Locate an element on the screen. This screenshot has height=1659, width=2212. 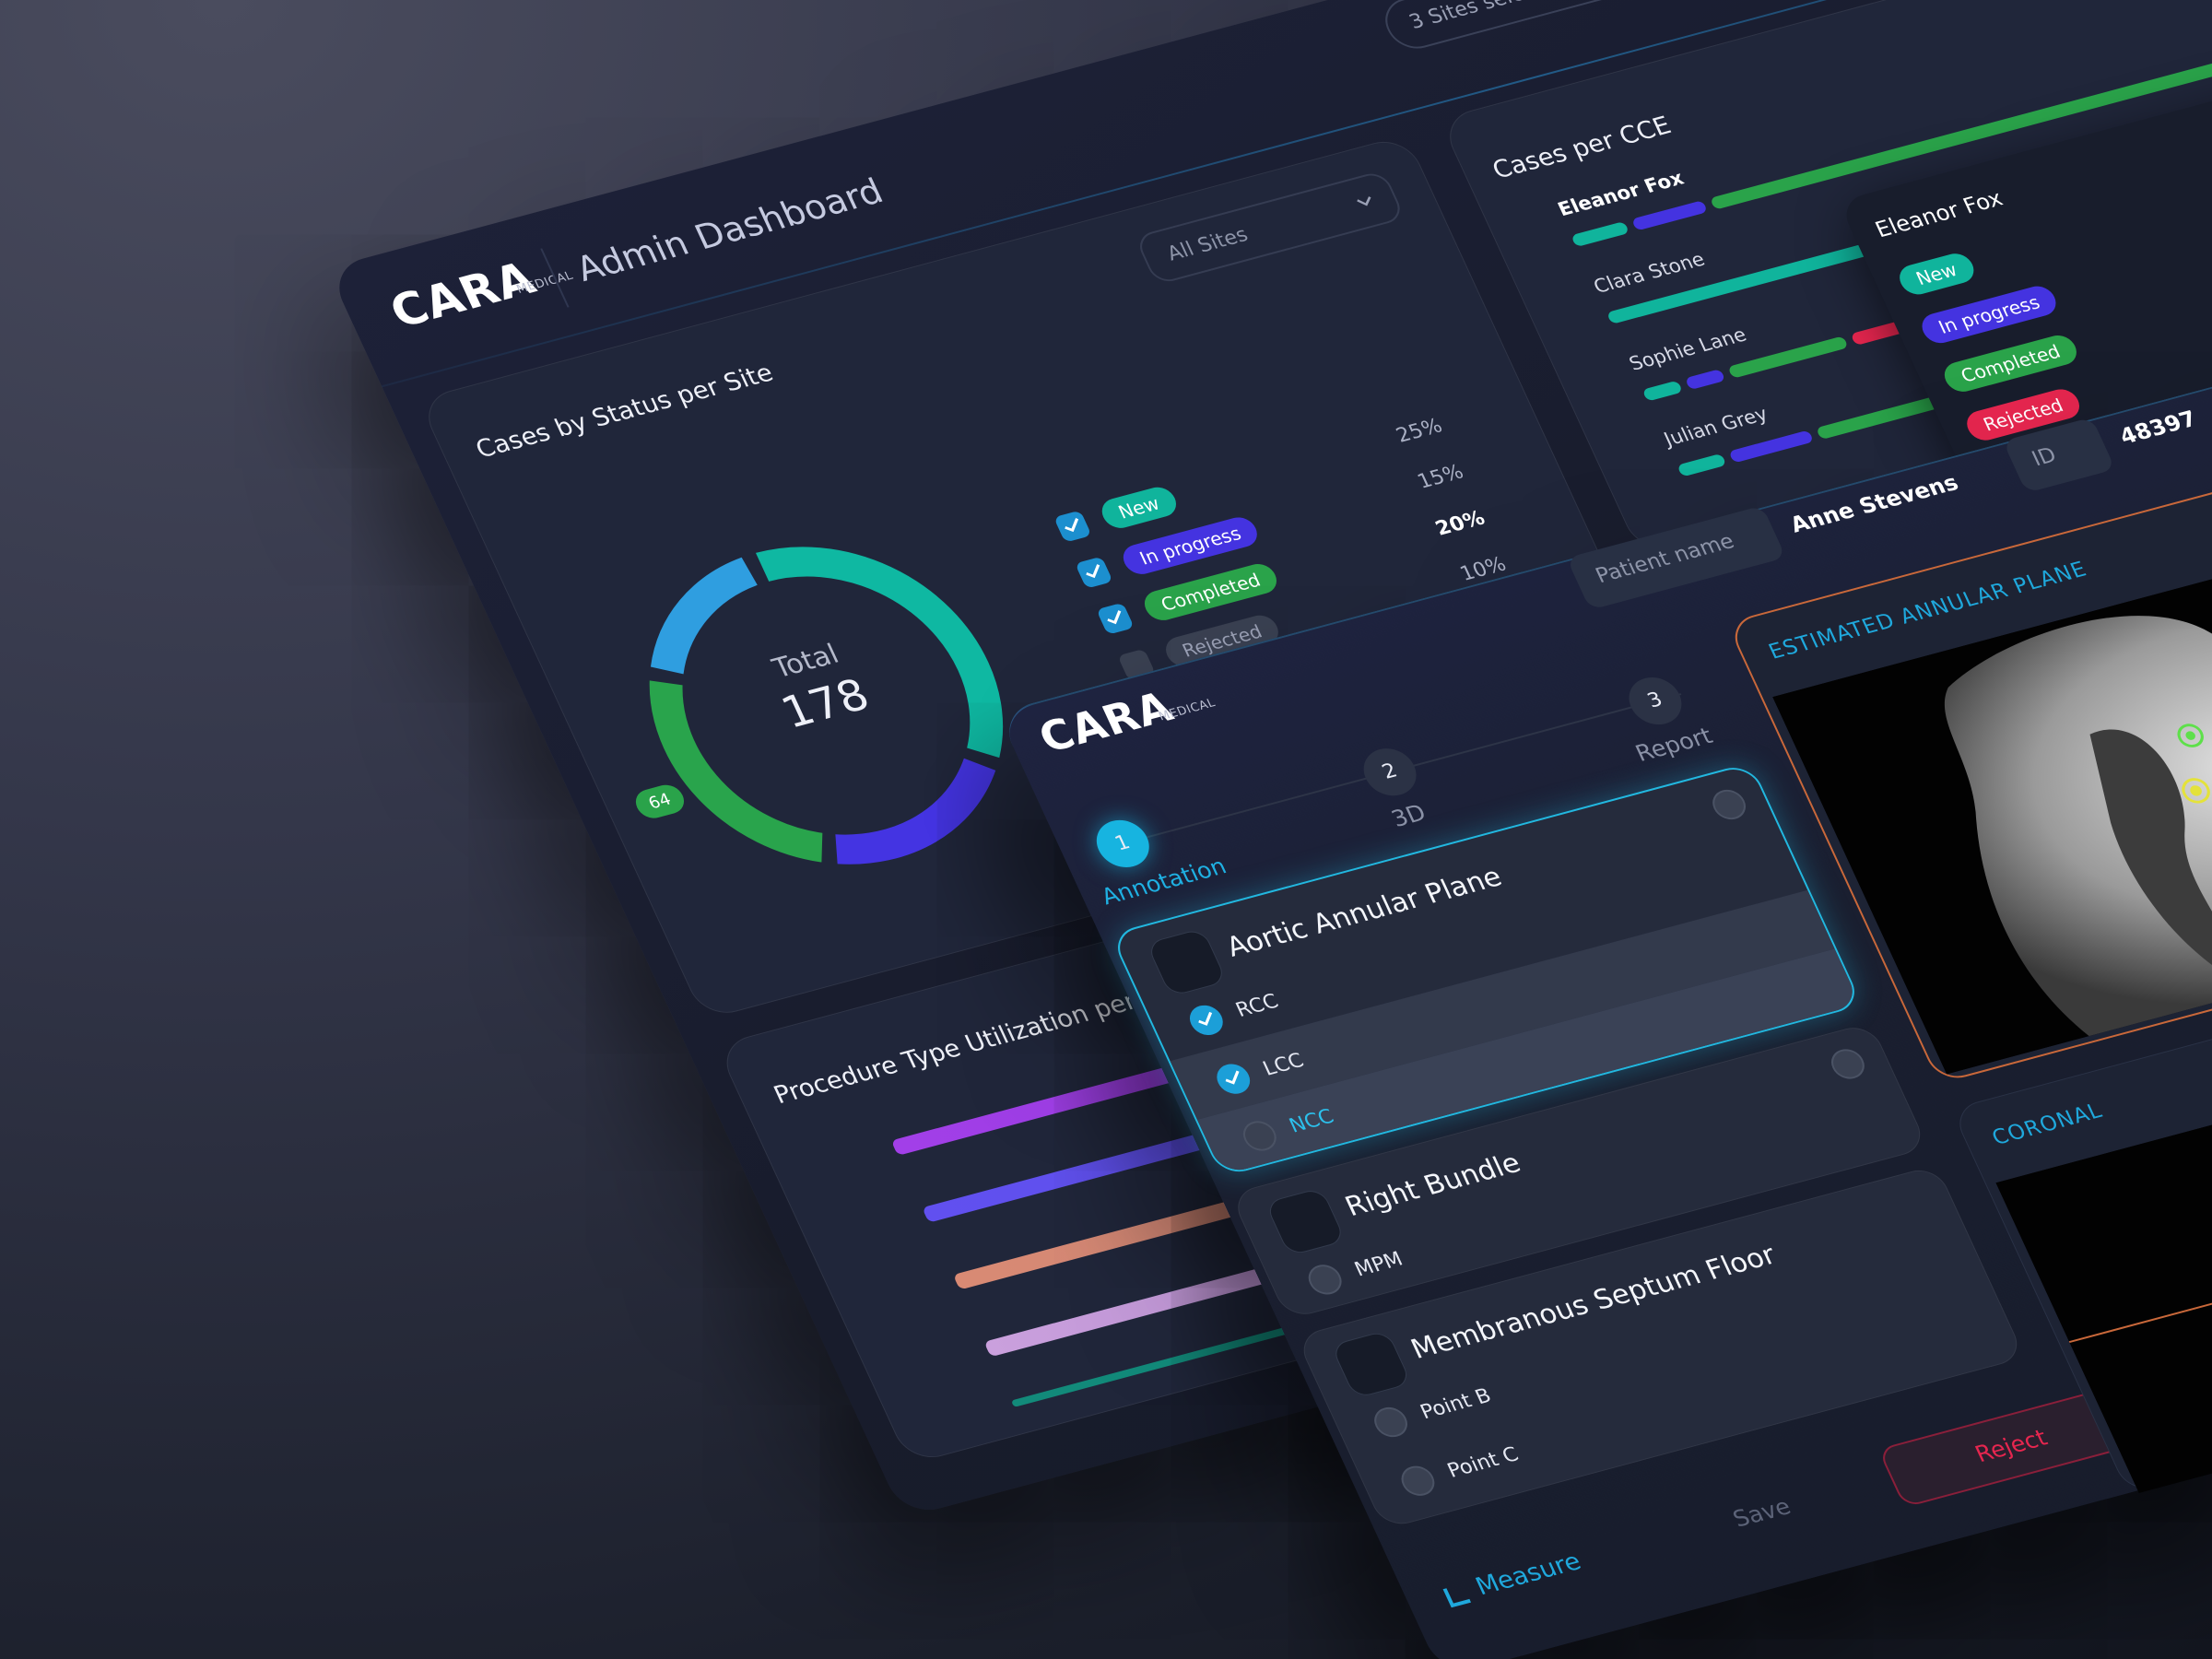
item-label: Point C is located at coordinates (1483, 1462).